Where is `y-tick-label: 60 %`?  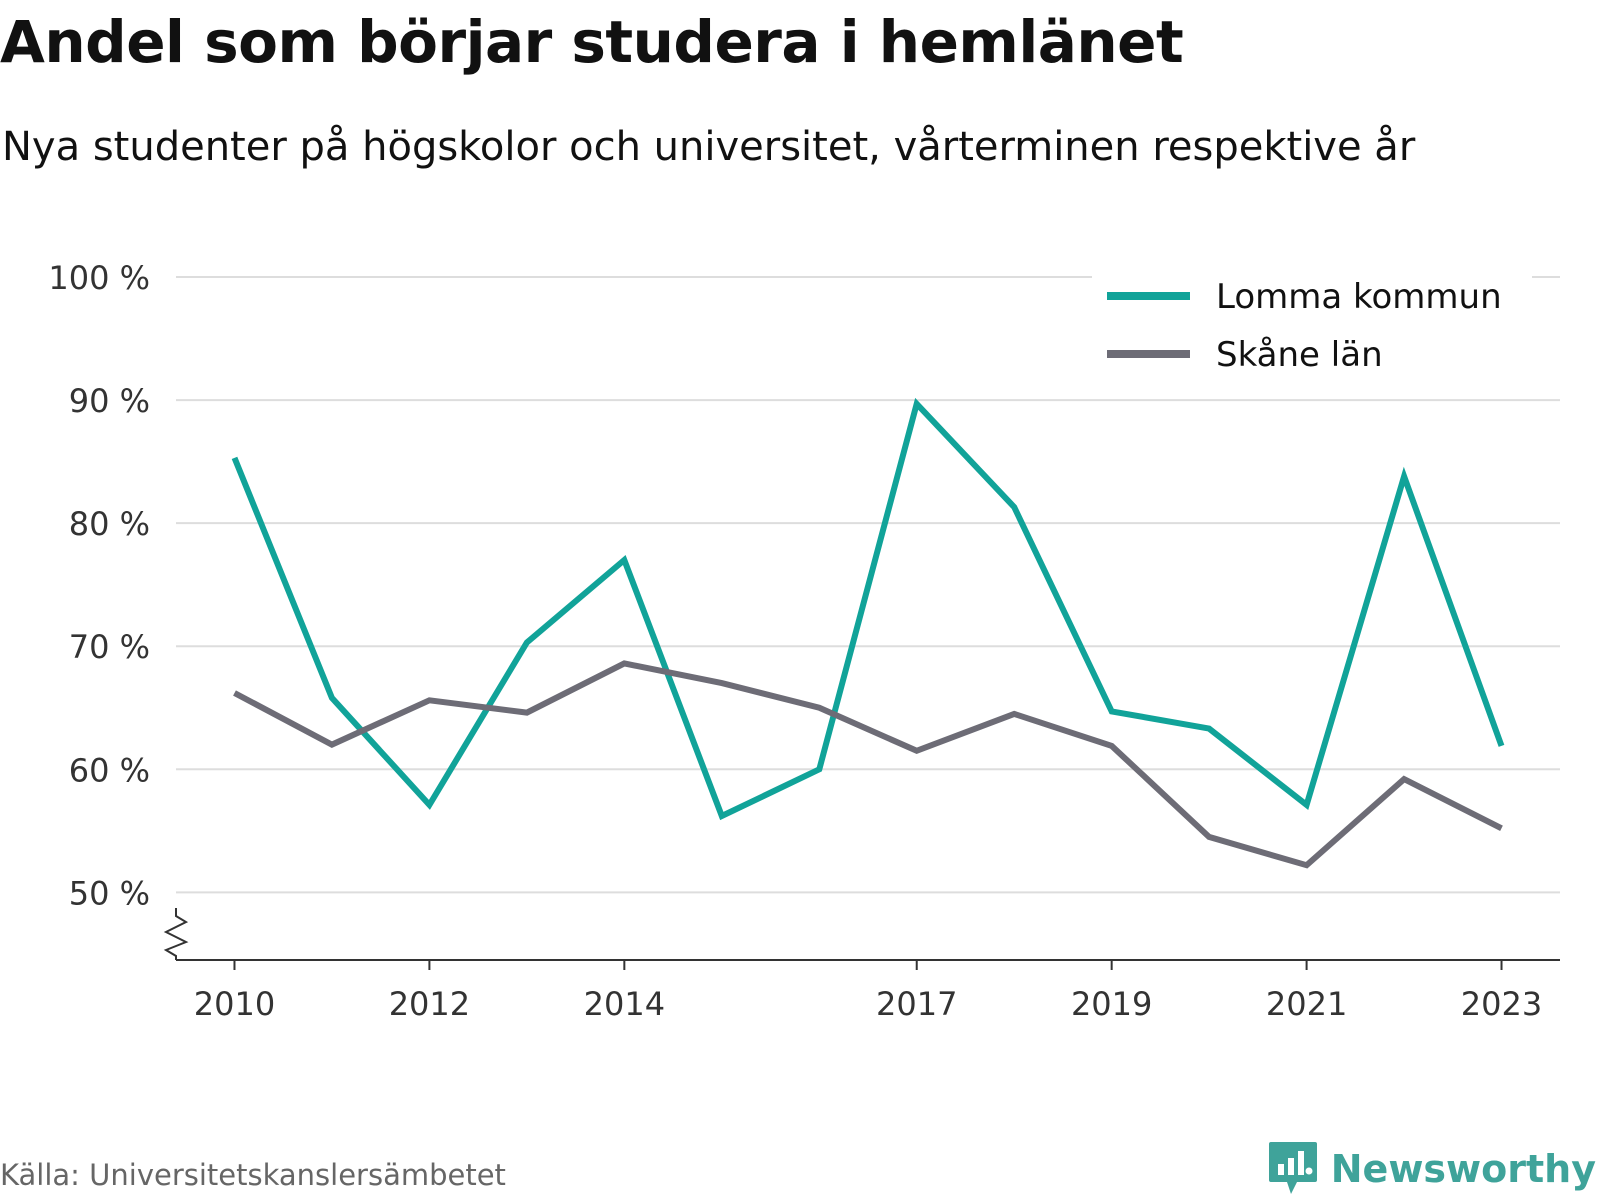
y-tick-label: 60 % is located at coordinates (109, 770).